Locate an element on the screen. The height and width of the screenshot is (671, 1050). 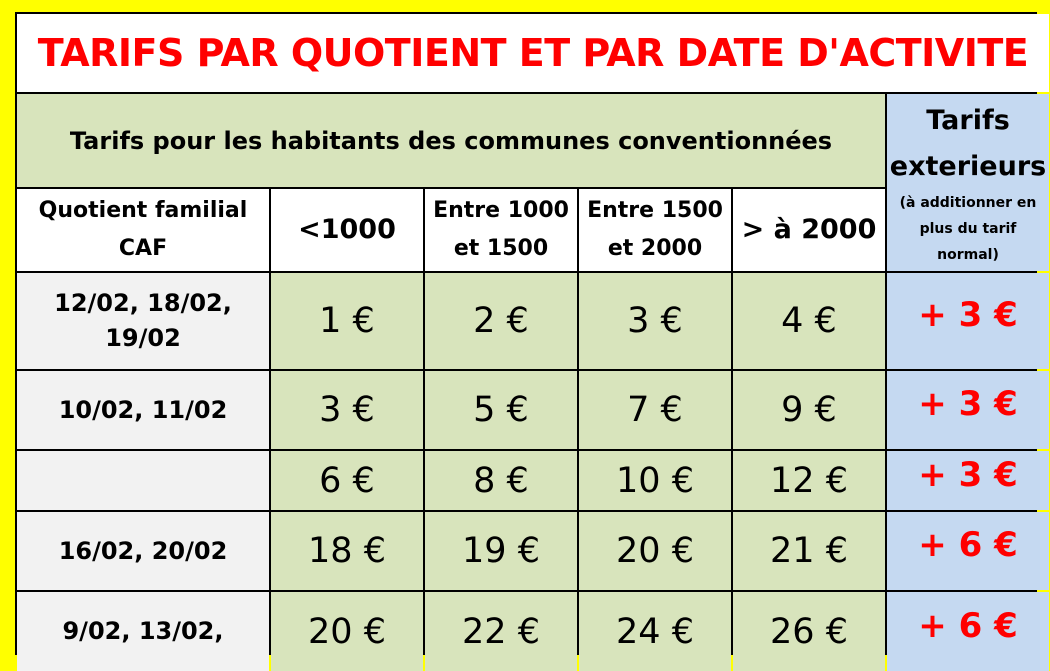
header-col-3: Entre 1500 et 2000 is located at coordinates (655, 230).